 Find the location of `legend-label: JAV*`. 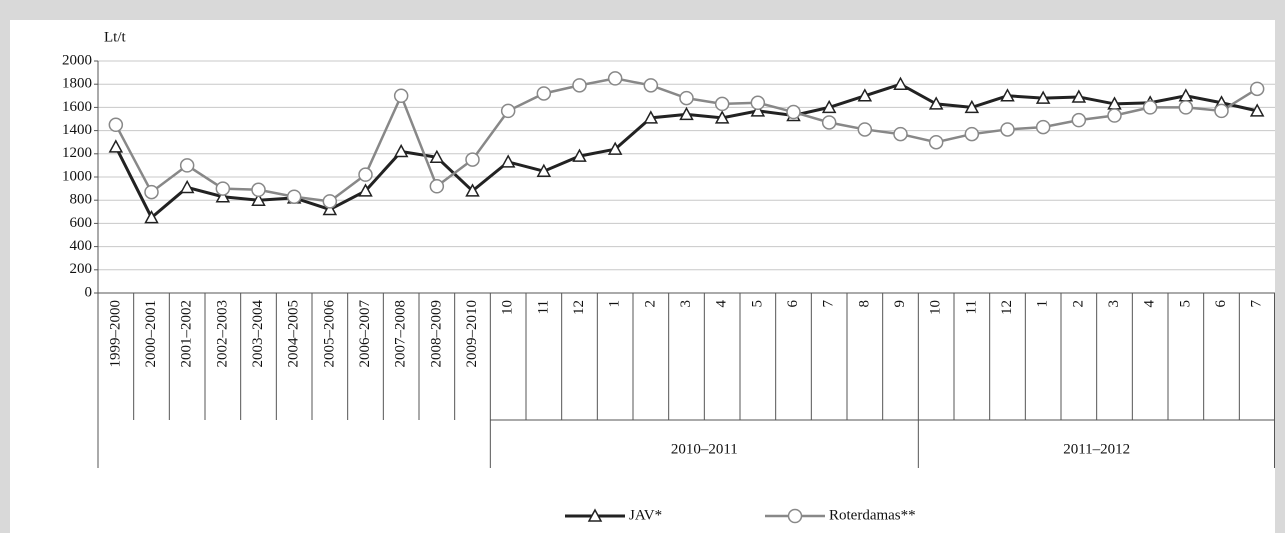

legend-label: JAV* is located at coordinates (645, 515).